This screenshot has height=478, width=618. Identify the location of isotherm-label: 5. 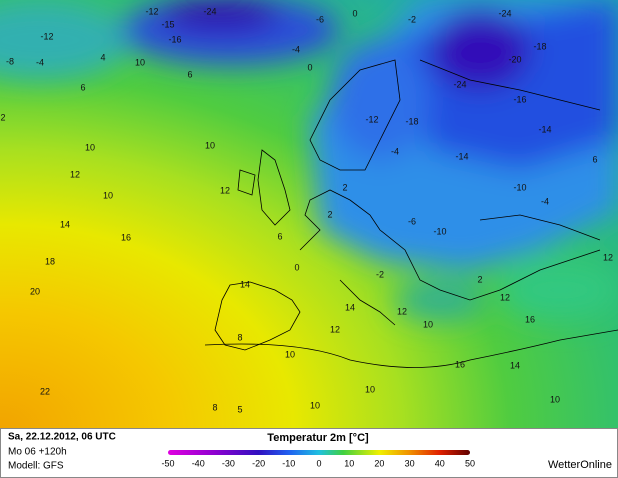
(239, 409).